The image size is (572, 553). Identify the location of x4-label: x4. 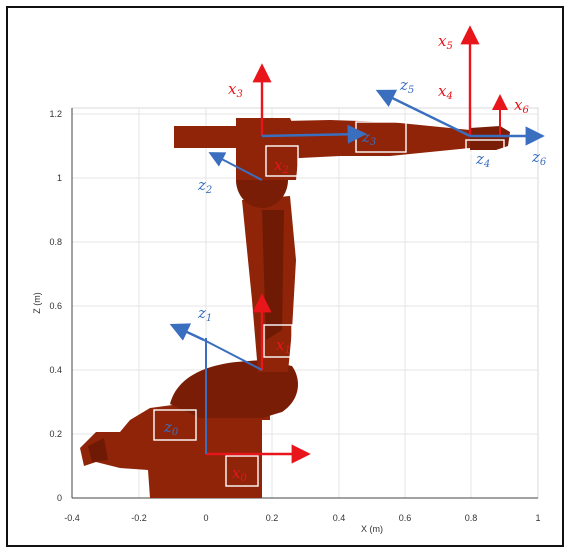
(445, 92).